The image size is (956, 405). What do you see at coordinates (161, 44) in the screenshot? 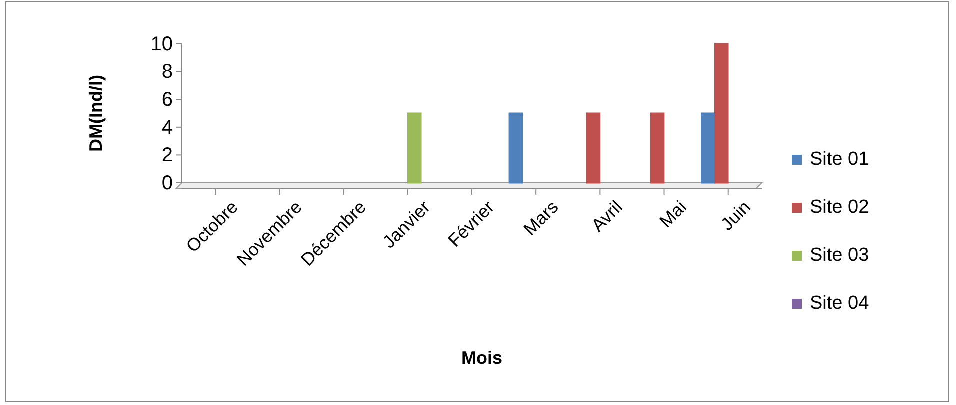
I see `y-tick-label: 10` at bounding box center [161, 44].